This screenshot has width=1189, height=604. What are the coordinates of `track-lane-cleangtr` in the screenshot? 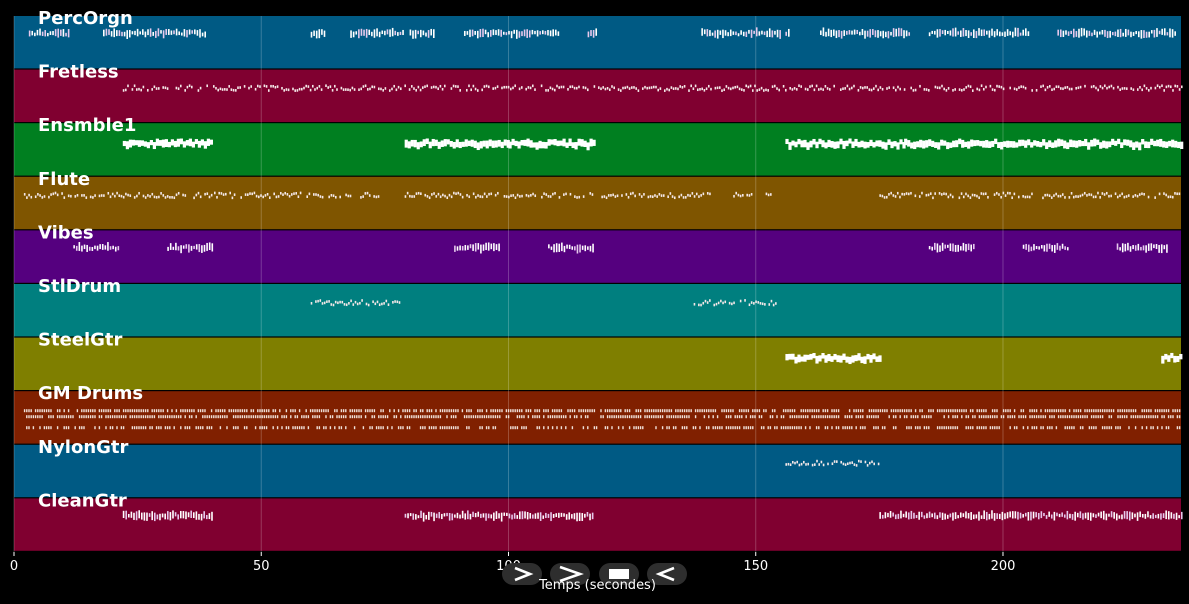 It's located at (597, 524).